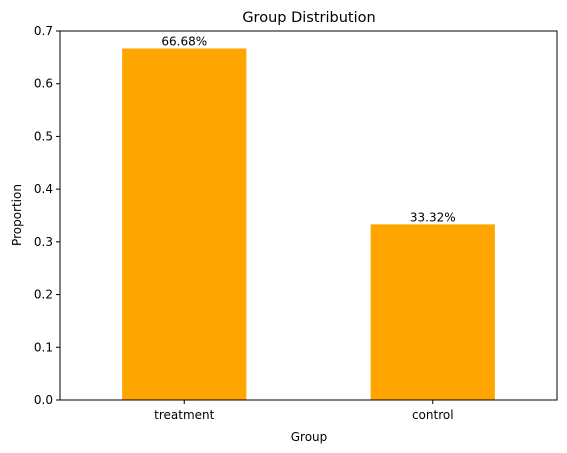 The width and height of the screenshot is (567, 453). Describe the element at coordinates (432, 312) in the screenshot. I see `bar` at that location.